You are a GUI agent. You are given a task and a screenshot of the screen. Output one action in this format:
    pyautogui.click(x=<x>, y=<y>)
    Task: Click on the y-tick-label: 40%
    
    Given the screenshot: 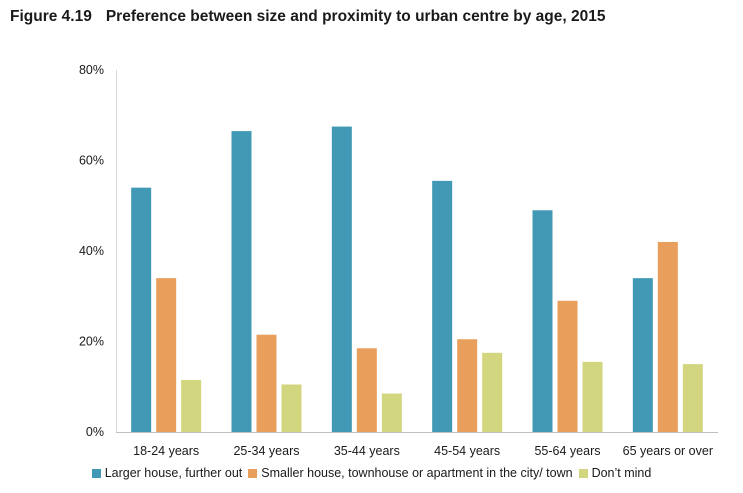 What is the action you would take?
    pyautogui.click(x=91, y=251)
    